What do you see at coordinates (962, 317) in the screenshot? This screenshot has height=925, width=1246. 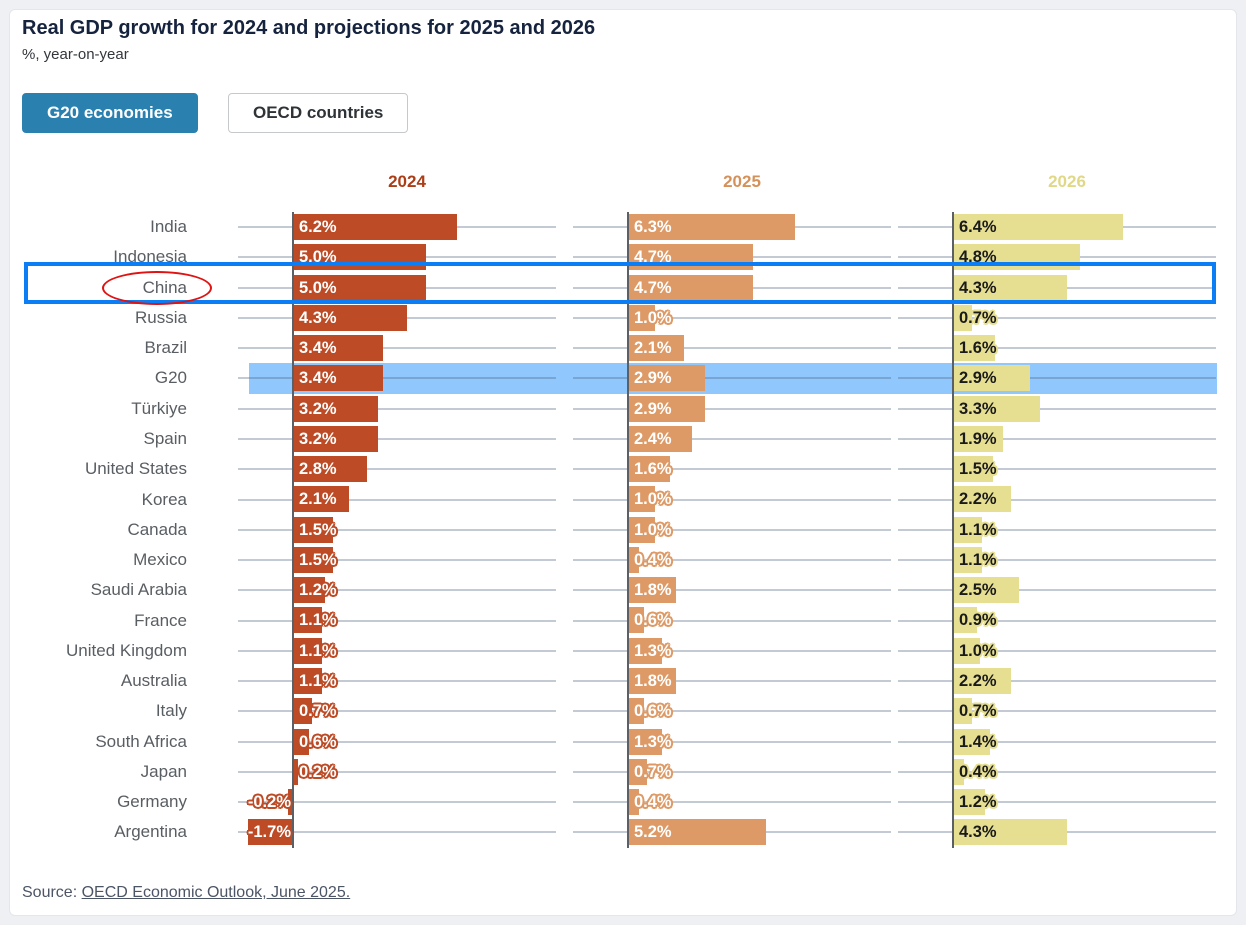 I see `bar-2026-russia` at bounding box center [962, 317].